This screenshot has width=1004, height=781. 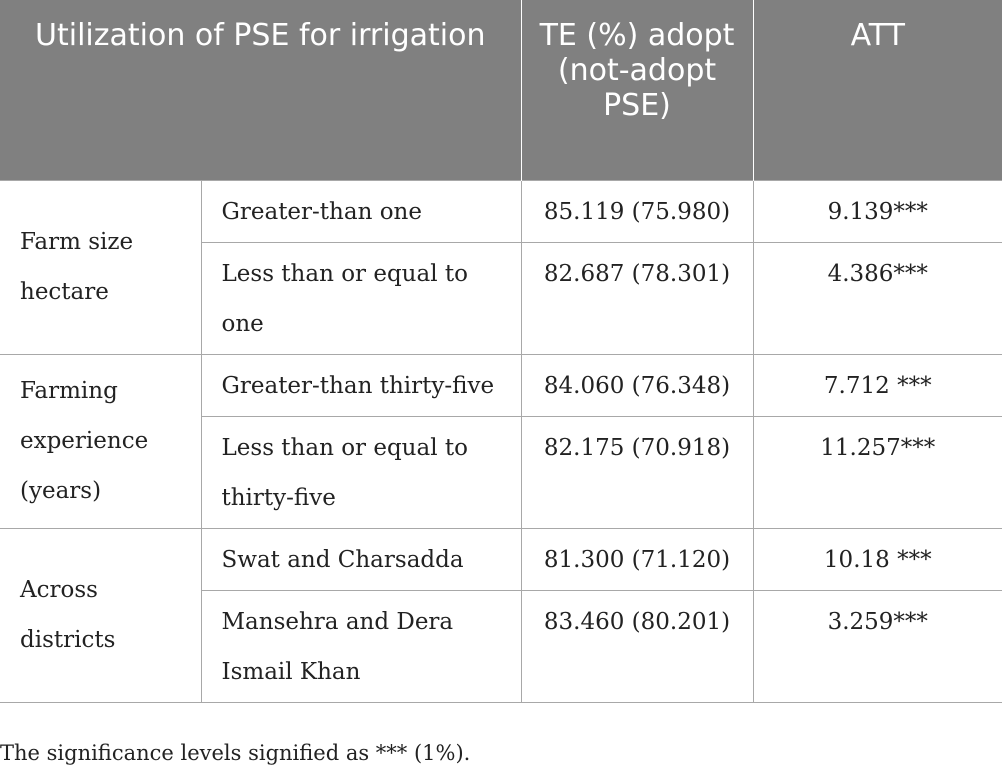 I want to click on group-label-across-districts: Across districts, so click(x=101, y=615).